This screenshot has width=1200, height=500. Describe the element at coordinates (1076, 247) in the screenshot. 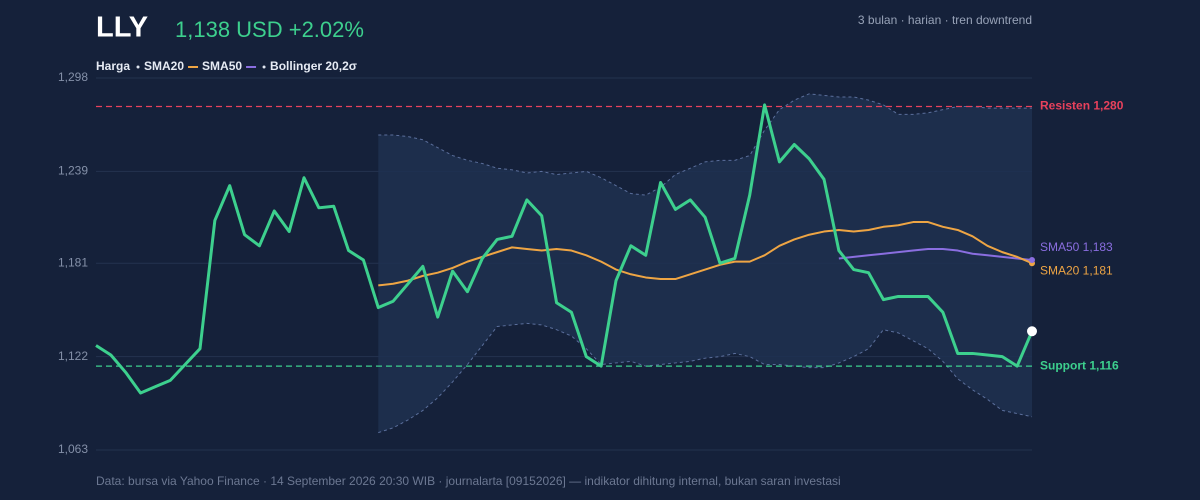

I see `end-label: SMA50 1,183` at that location.